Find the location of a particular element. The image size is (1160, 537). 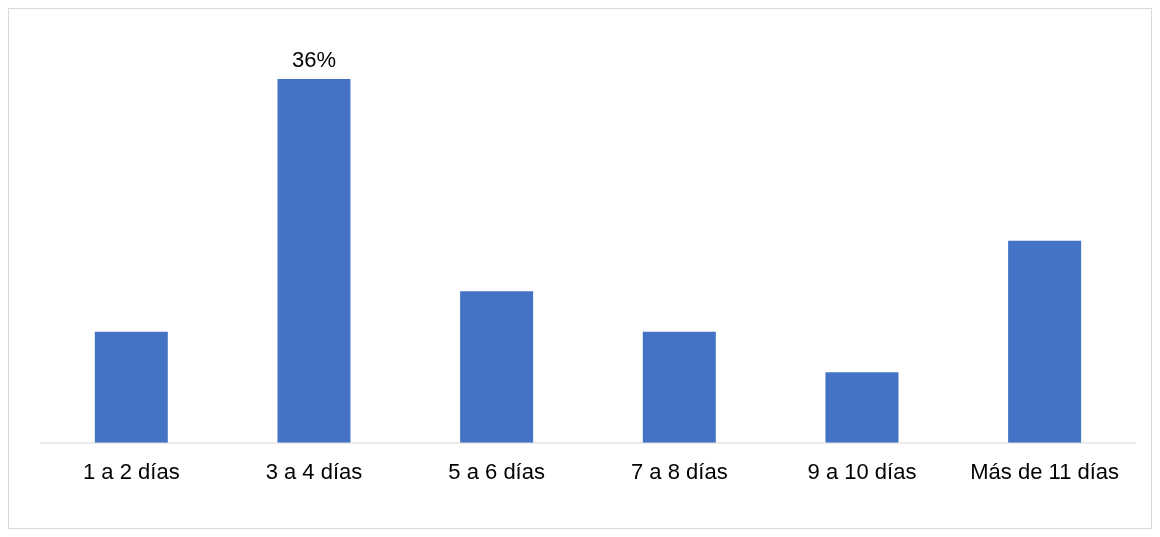

x-tick-label: 1 a 2 días is located at coordinates (131, 471).